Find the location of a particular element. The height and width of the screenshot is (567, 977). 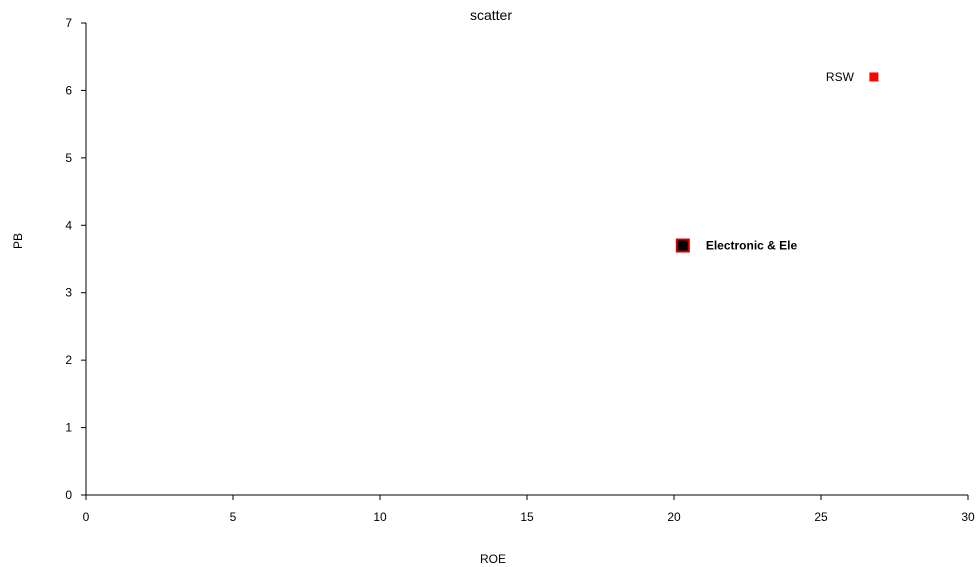

y-tick-label: 5 is located at coordinates (68, 158).